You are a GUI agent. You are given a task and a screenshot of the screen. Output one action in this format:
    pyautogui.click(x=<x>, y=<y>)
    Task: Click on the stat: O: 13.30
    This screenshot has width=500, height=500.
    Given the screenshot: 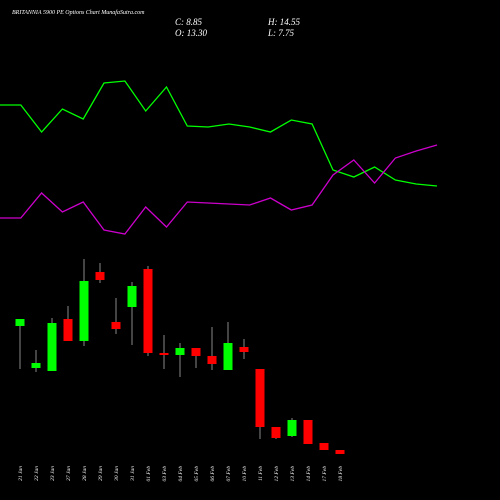 What is the action you would take?
    pyautogui.click(x=191, y=33)
    